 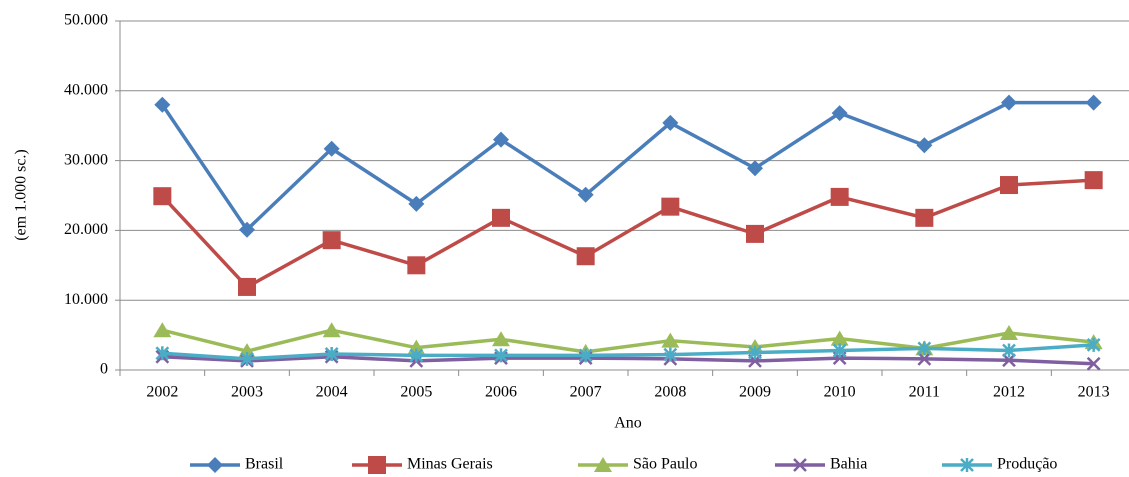 What do you see at coordinates (450, 464) in the screenshot?
I see `legend-label: Minas Gerais` at bounding box center [450, 464].